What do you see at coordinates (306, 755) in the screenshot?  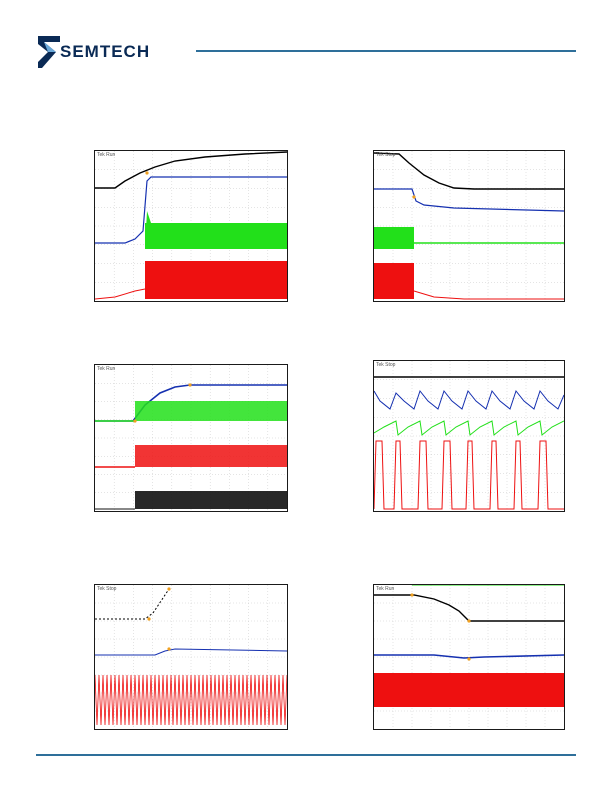 I see `footer-rule` at bounding box center [306, 755].